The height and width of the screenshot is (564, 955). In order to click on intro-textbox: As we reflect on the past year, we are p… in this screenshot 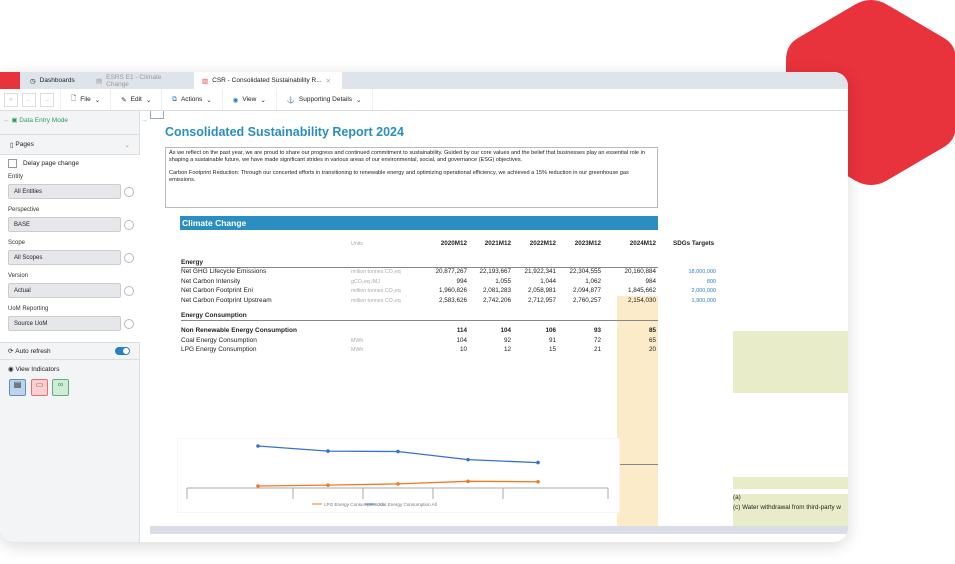, I will do `click(411, 177)`.